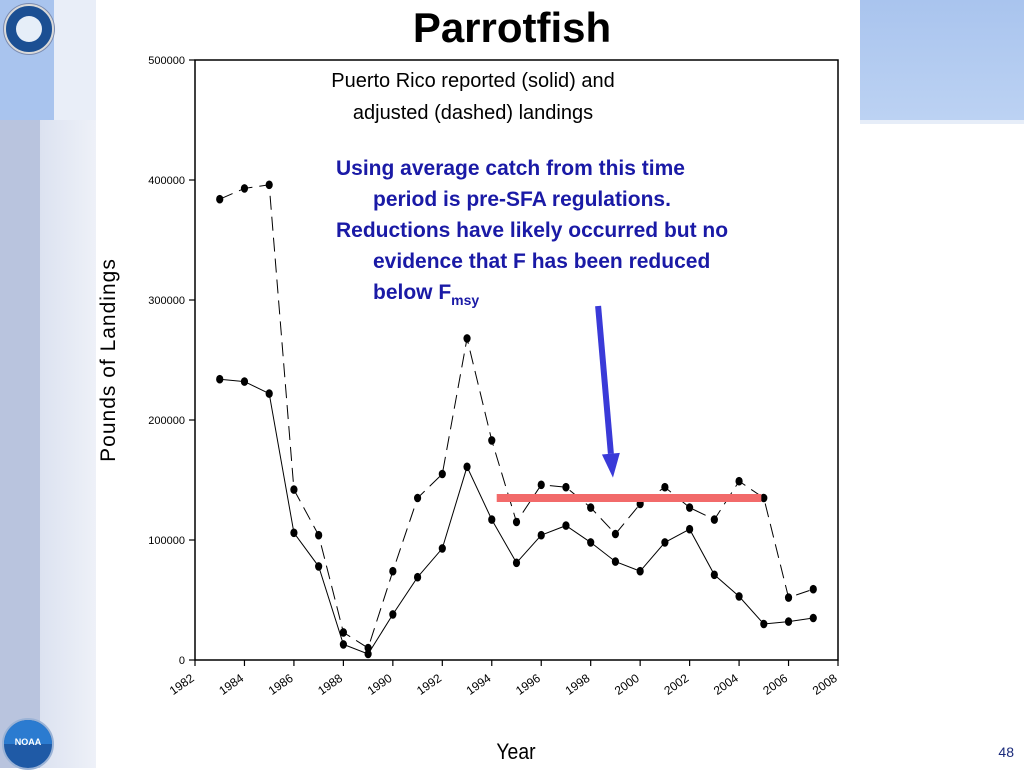  I want to click on x-tick-label: 2008, so click(825, 684).